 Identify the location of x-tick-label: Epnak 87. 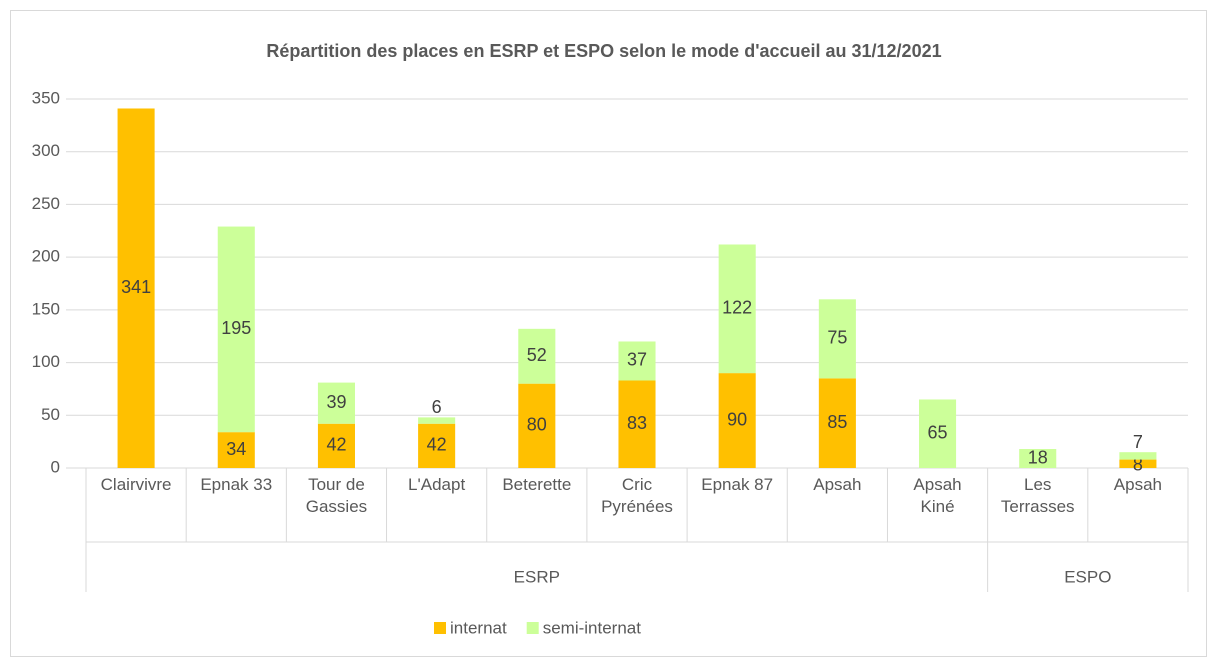
(737, 484).